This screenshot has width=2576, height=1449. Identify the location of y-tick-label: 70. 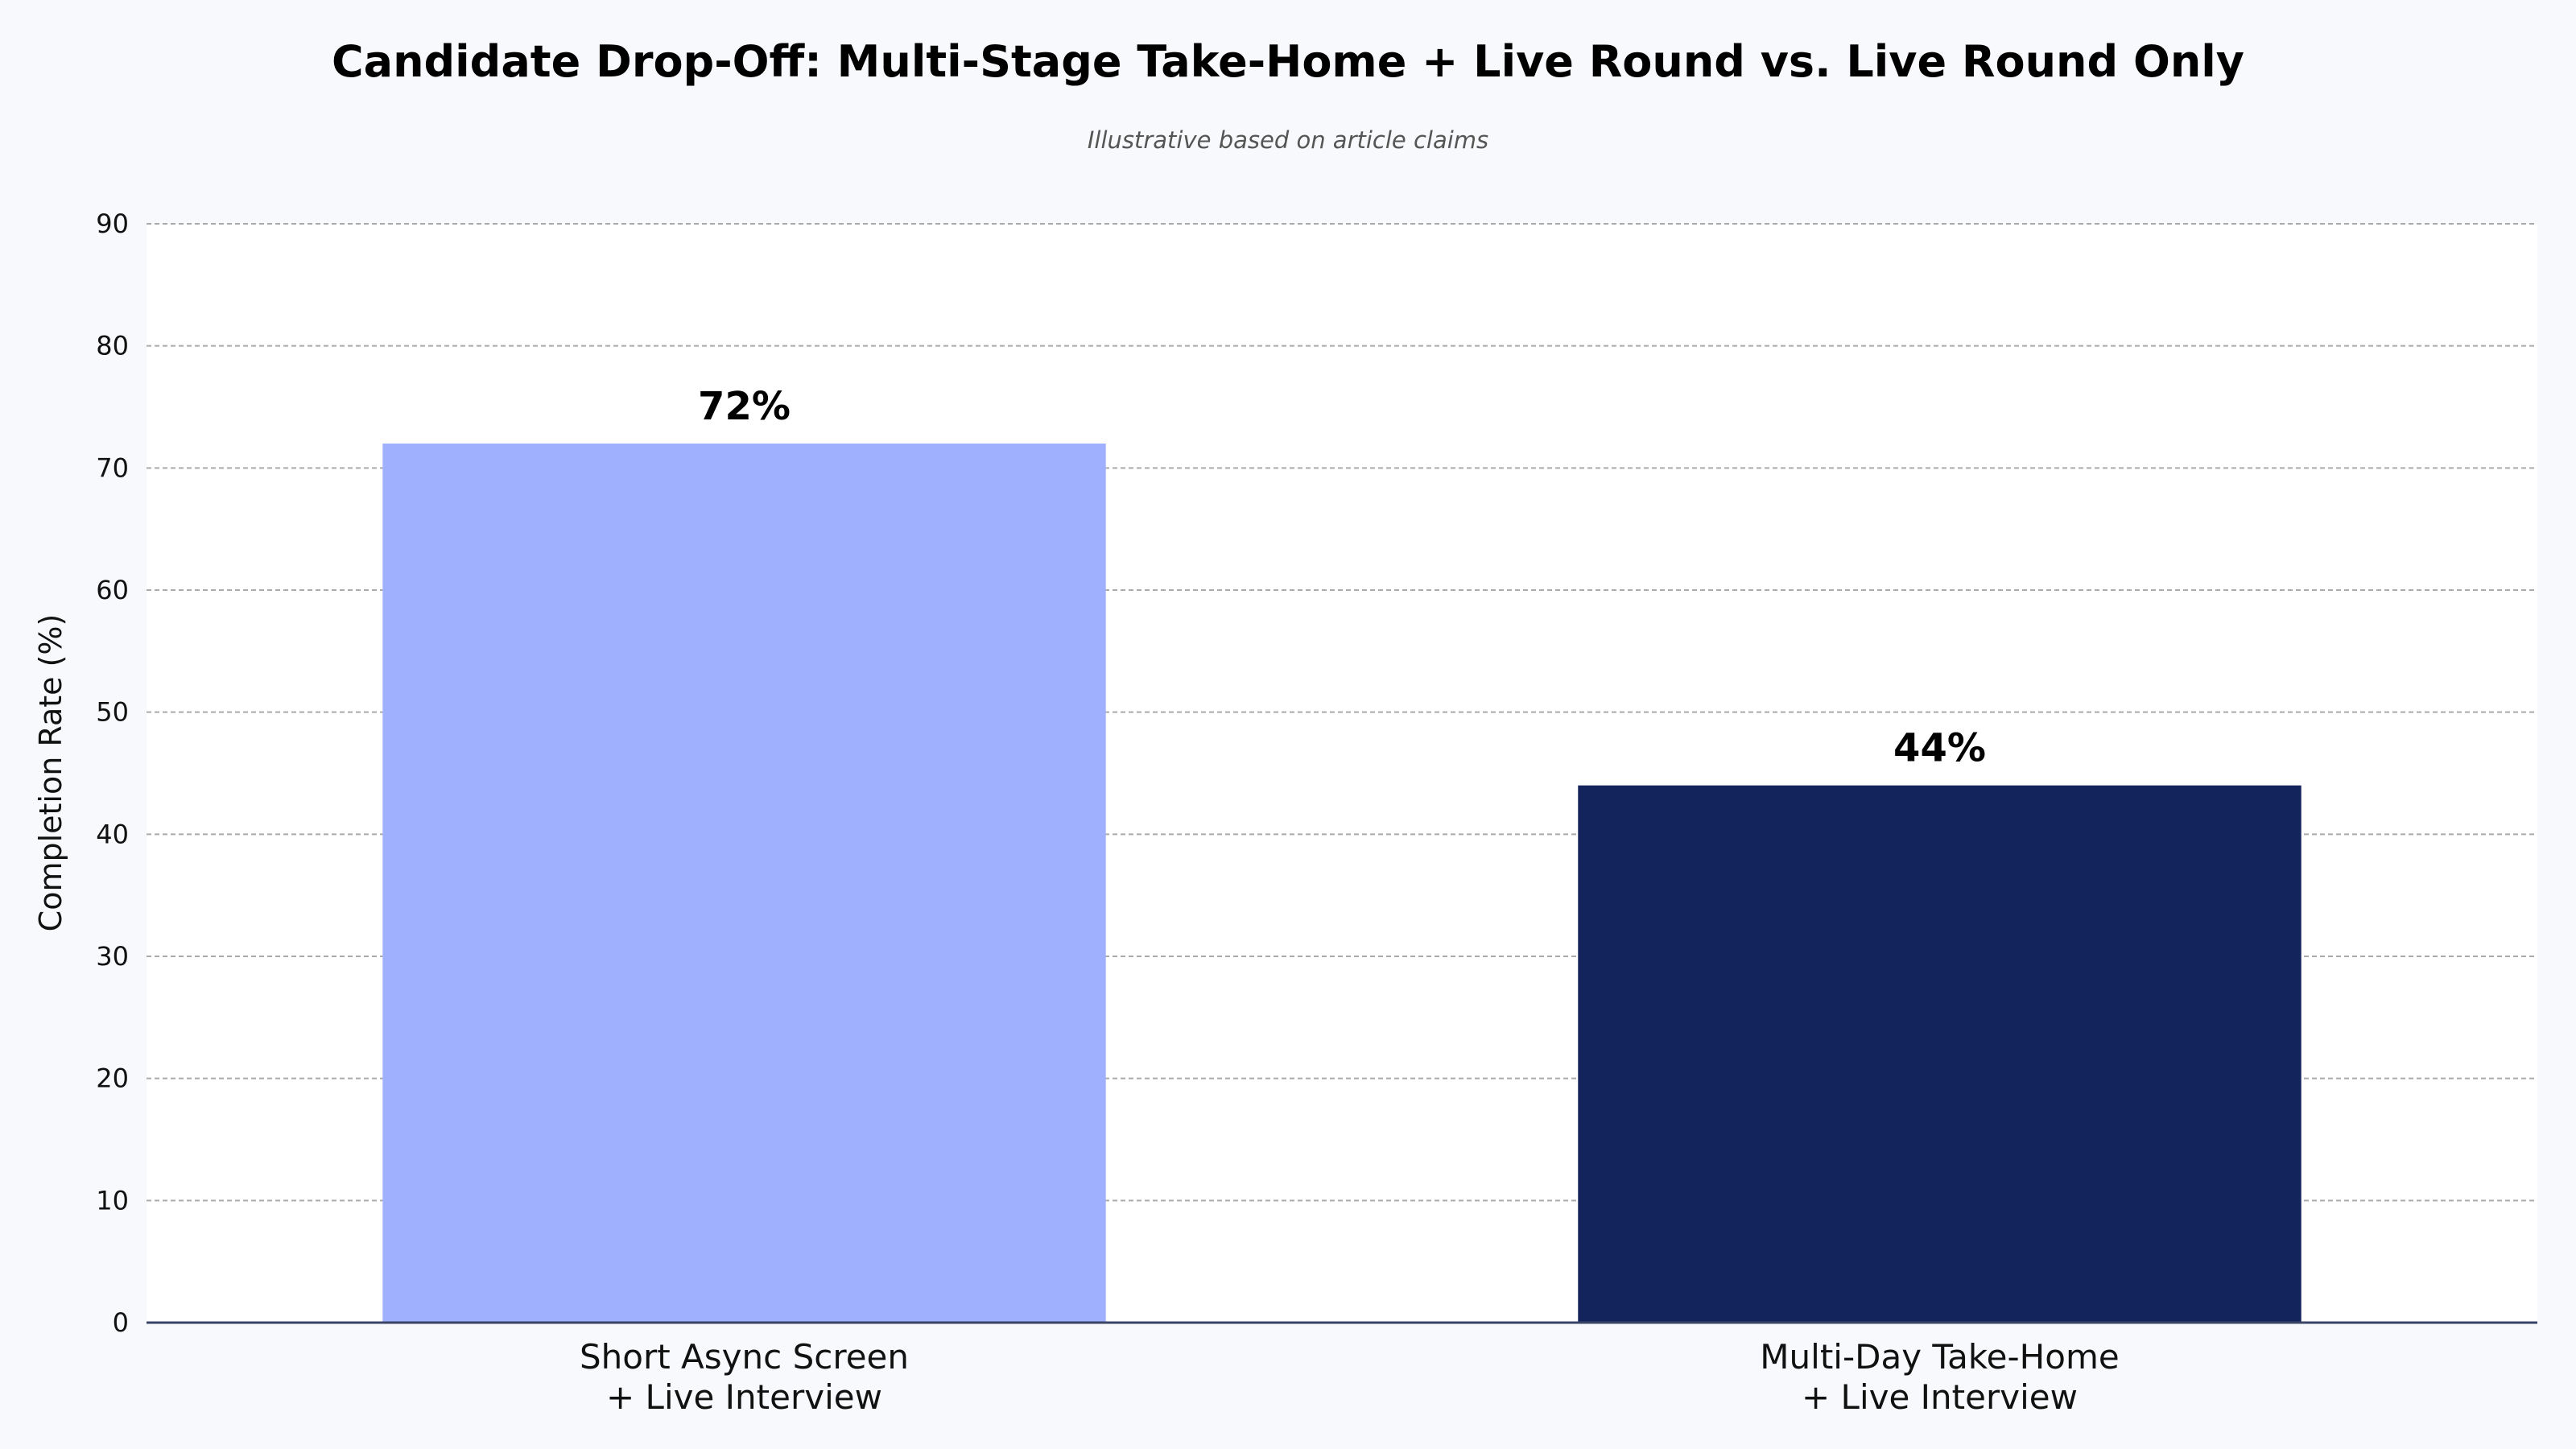
(112, 467).